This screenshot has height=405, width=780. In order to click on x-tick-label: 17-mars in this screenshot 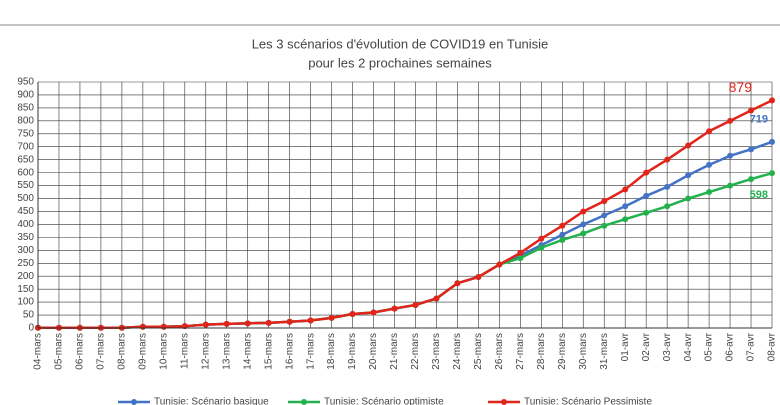, I will do `click(310, 351)`.